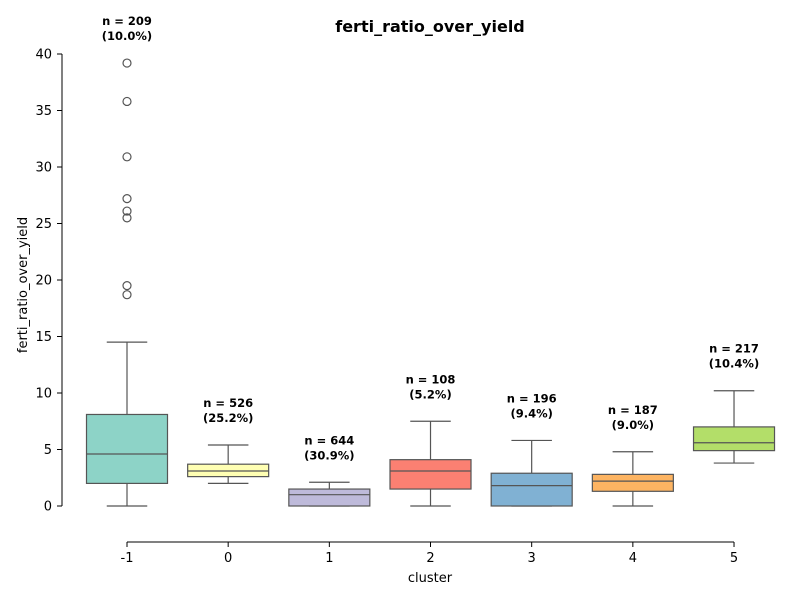 The height and width of the screenshot is (600, 800). Describe the element at coordinates (127, 558) in the screenshot. I see `x-tick-label: -1` at that location.